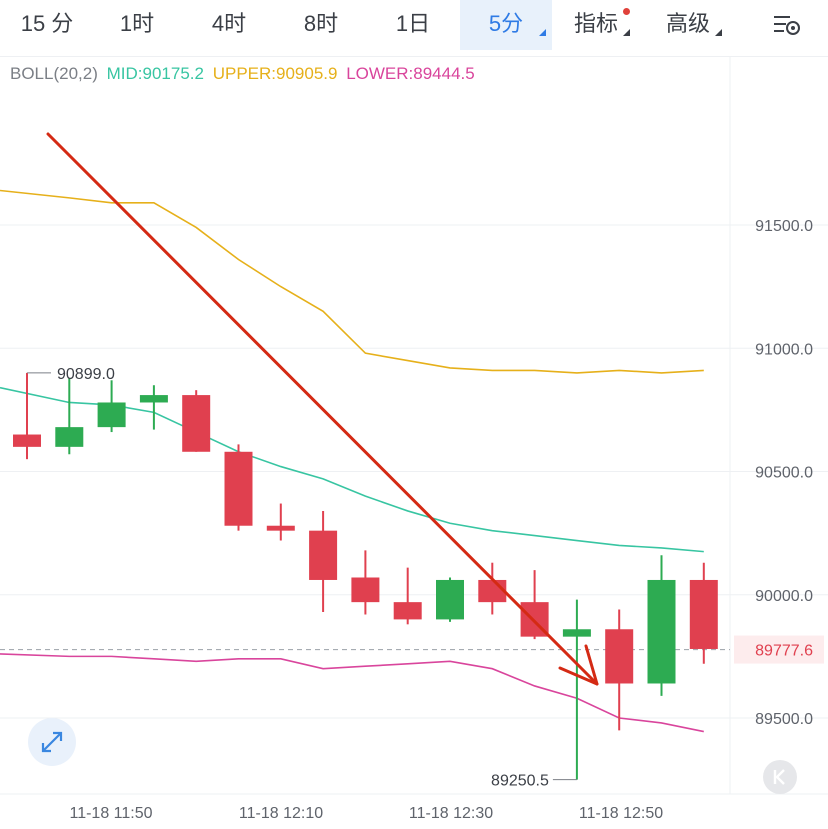  Describe the element at coordinates (410, 73) in the screenshot. I see `boll-lower-value: LOWER:89444.5` at that location.